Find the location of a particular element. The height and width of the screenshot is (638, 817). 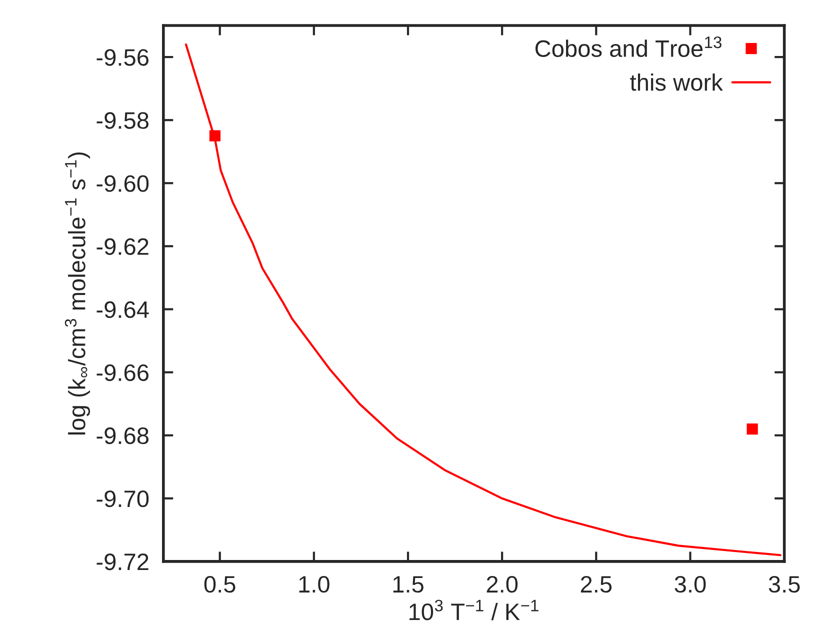

y-tick-label: -9.60 is located at coordinates (122, 183).